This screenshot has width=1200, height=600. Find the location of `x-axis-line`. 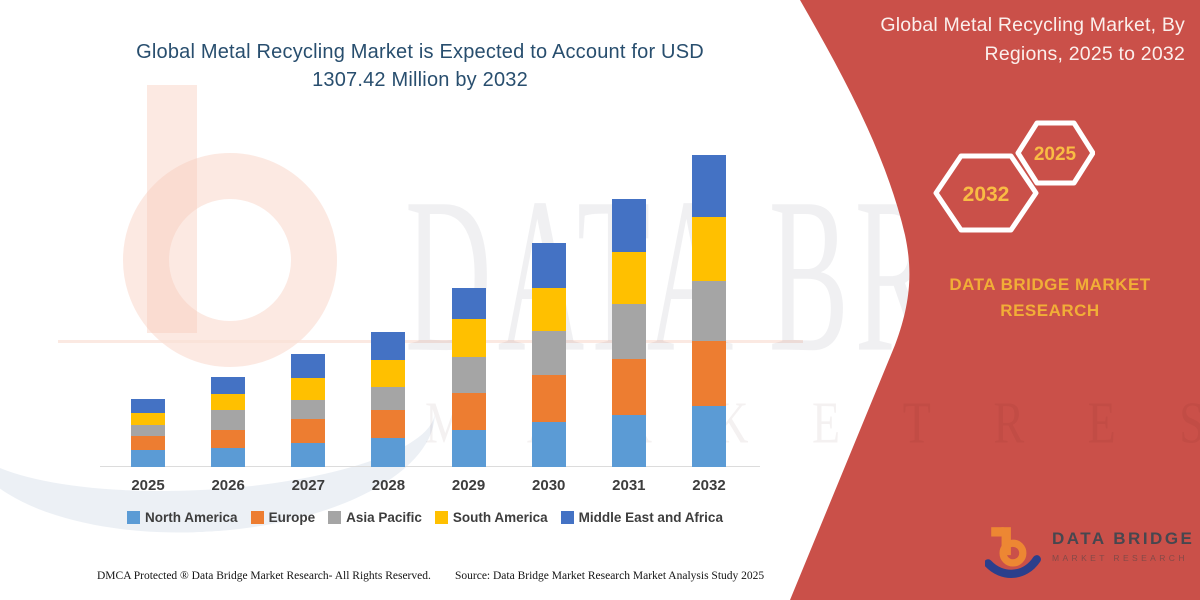

x-axis-line is located at coordinates (430, 466).